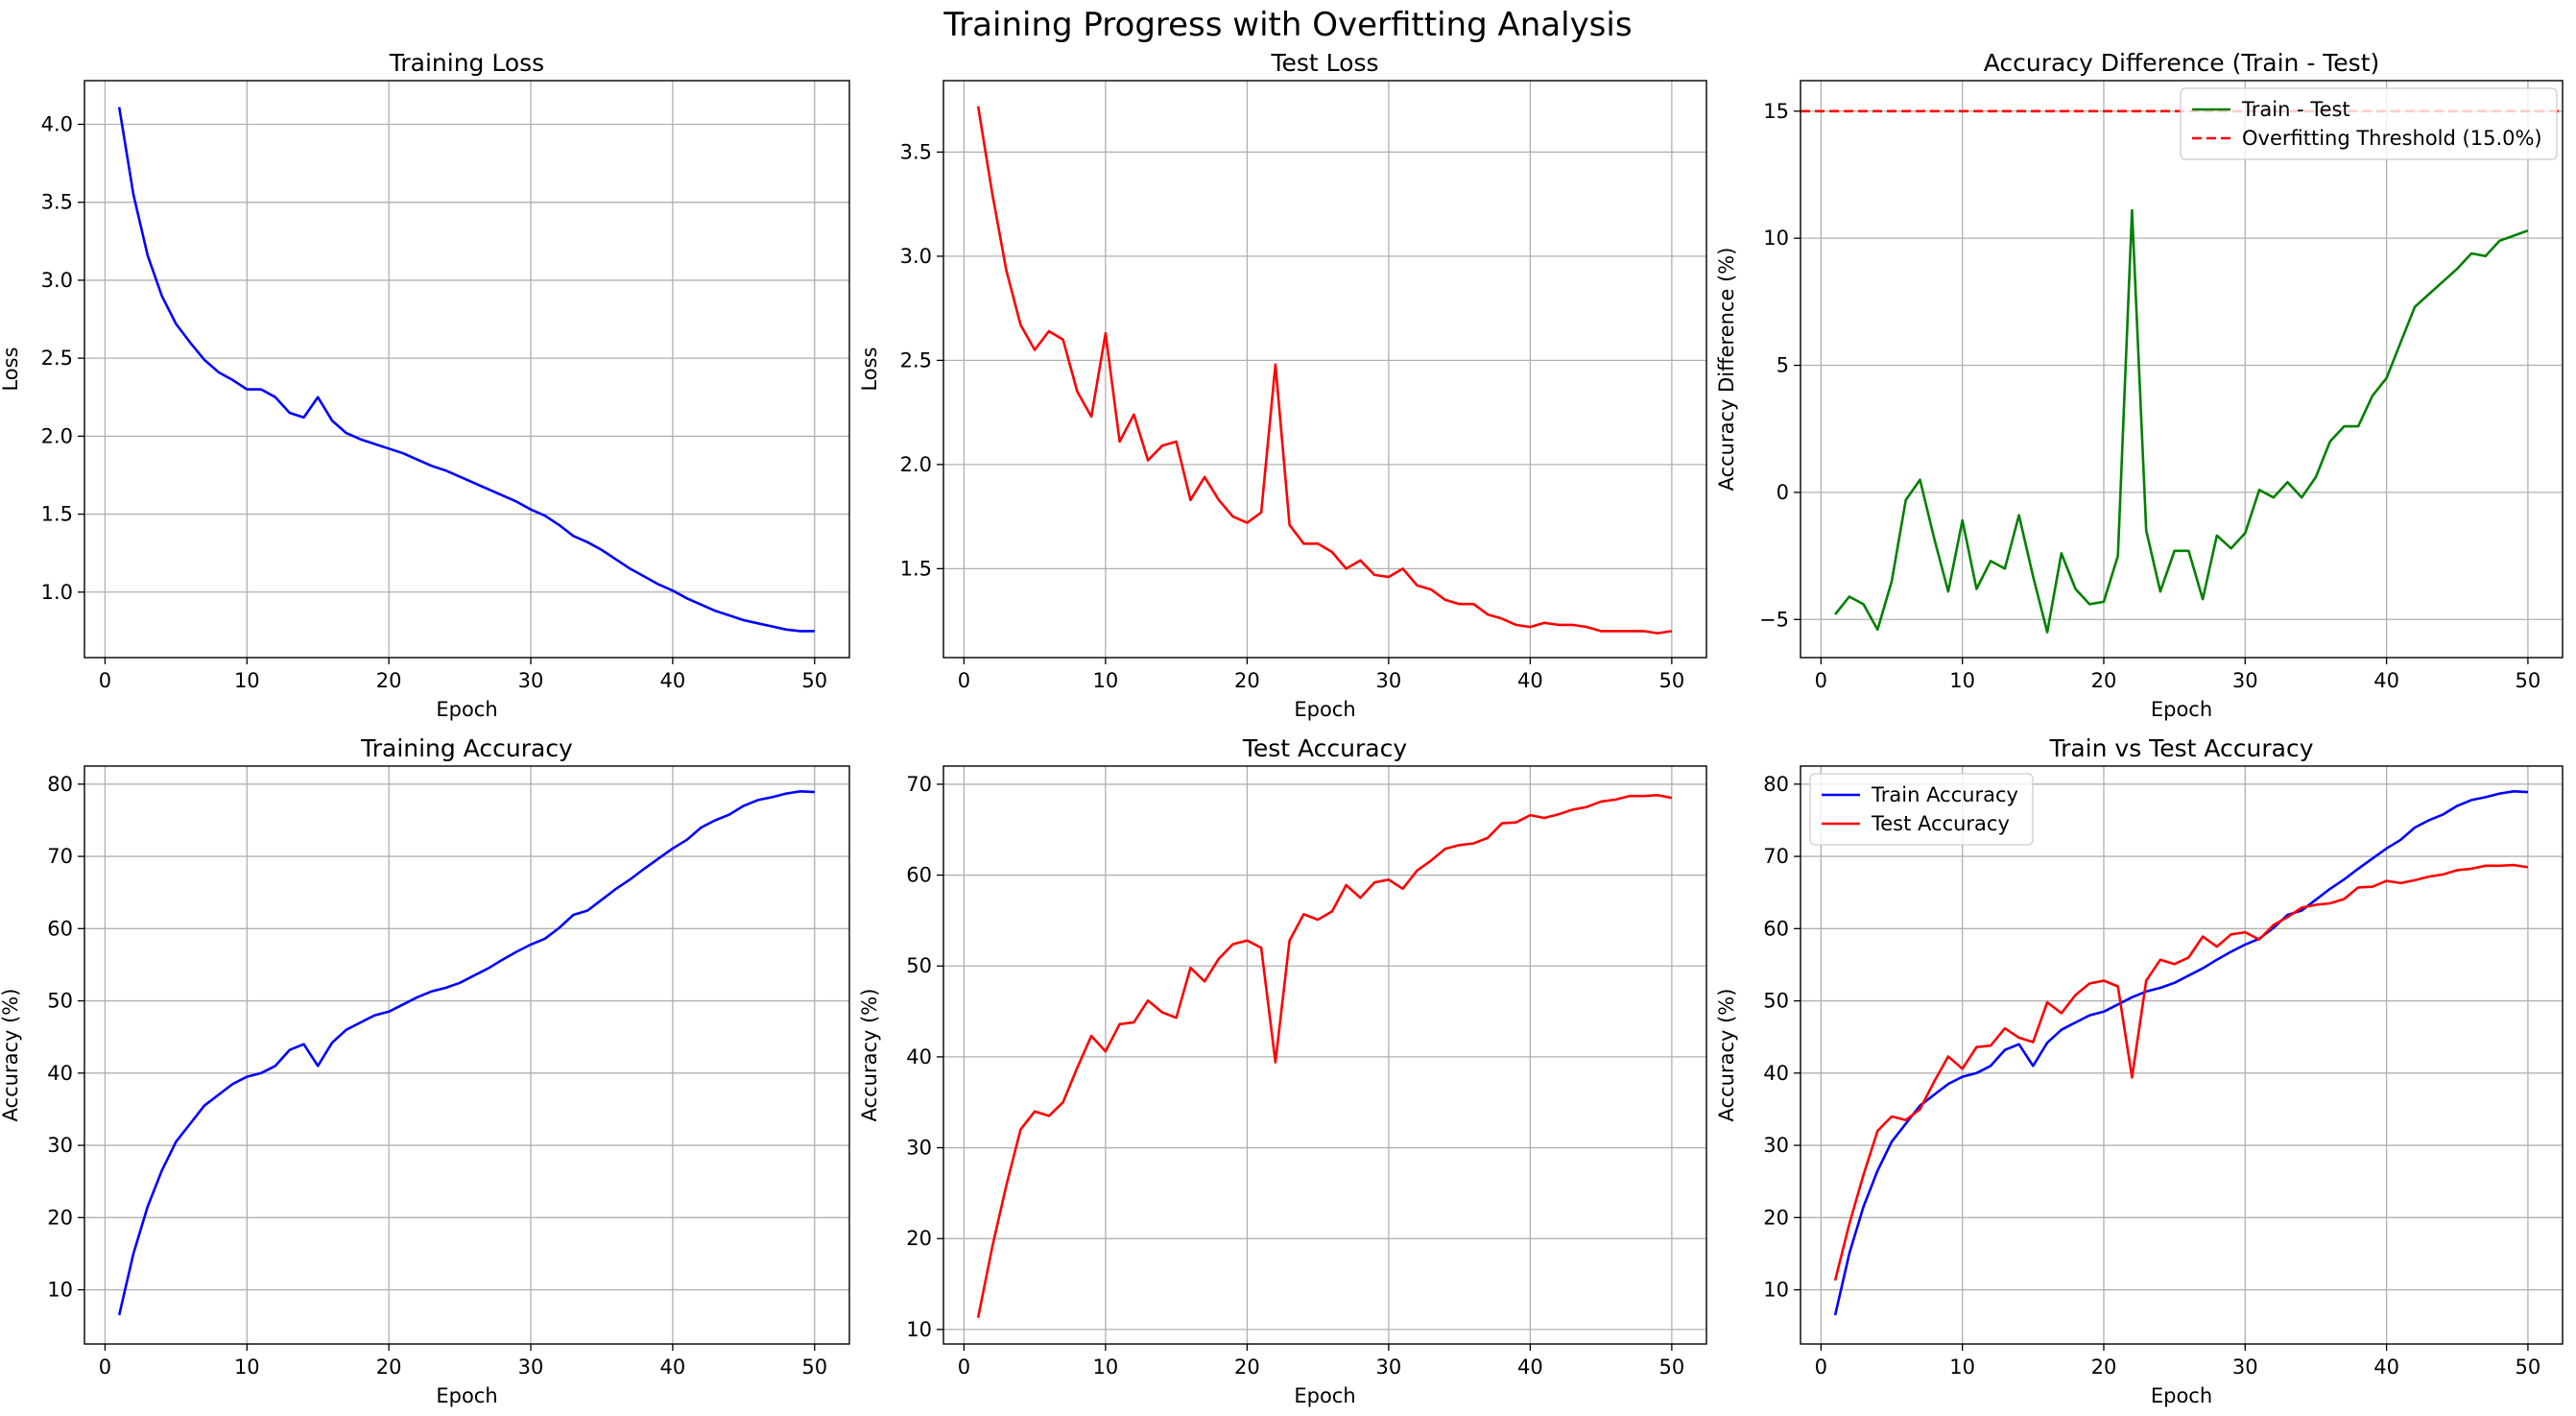  I want to click on y-tick-label: −5, so click(1774, 619).